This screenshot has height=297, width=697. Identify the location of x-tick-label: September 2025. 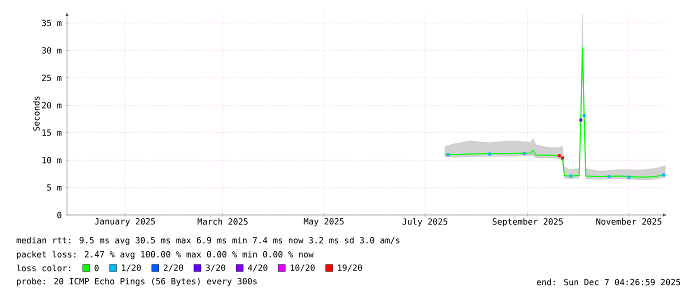
(527, 222).